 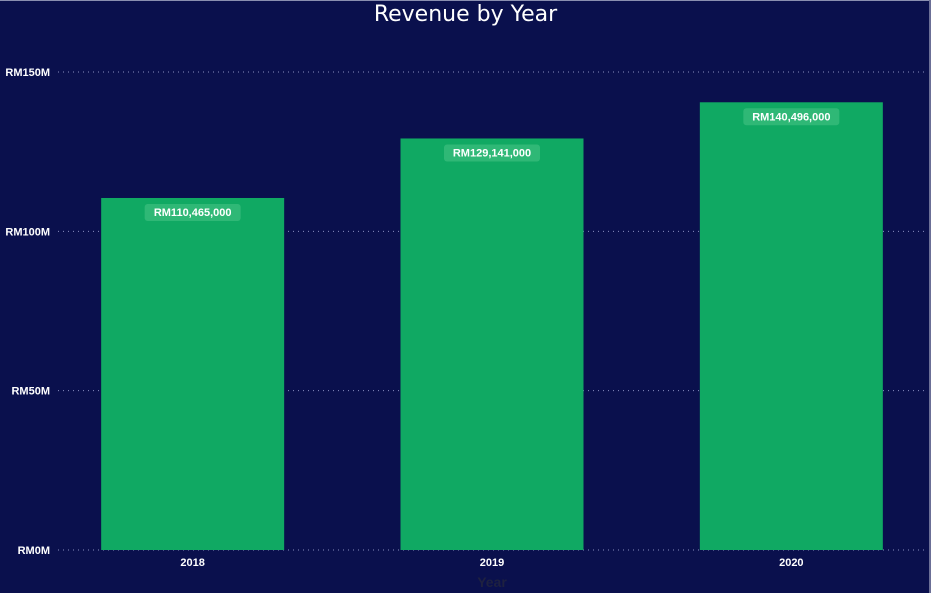 What do you see at coordinates (930, 296) in the screenshot?
I see `right-border` at bounding box center [930, 296].